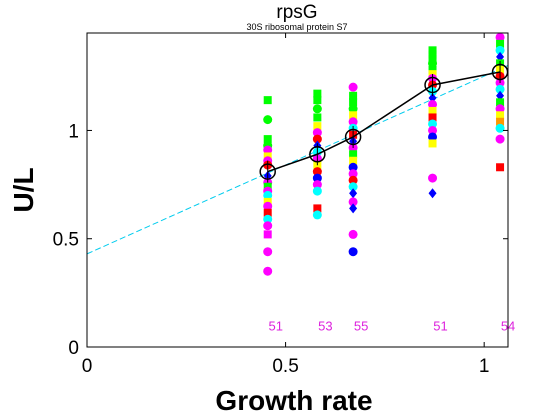 The image size is (560, 420). I want to click on sample-count-label: 53, so click(325, 325).